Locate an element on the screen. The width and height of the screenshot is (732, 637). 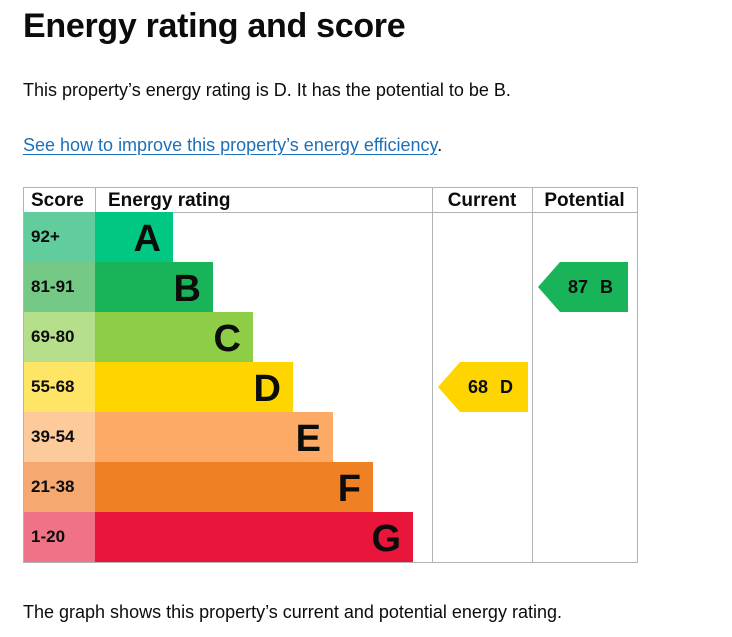
rating-letter-a: A is located at coordinates (147, 239).